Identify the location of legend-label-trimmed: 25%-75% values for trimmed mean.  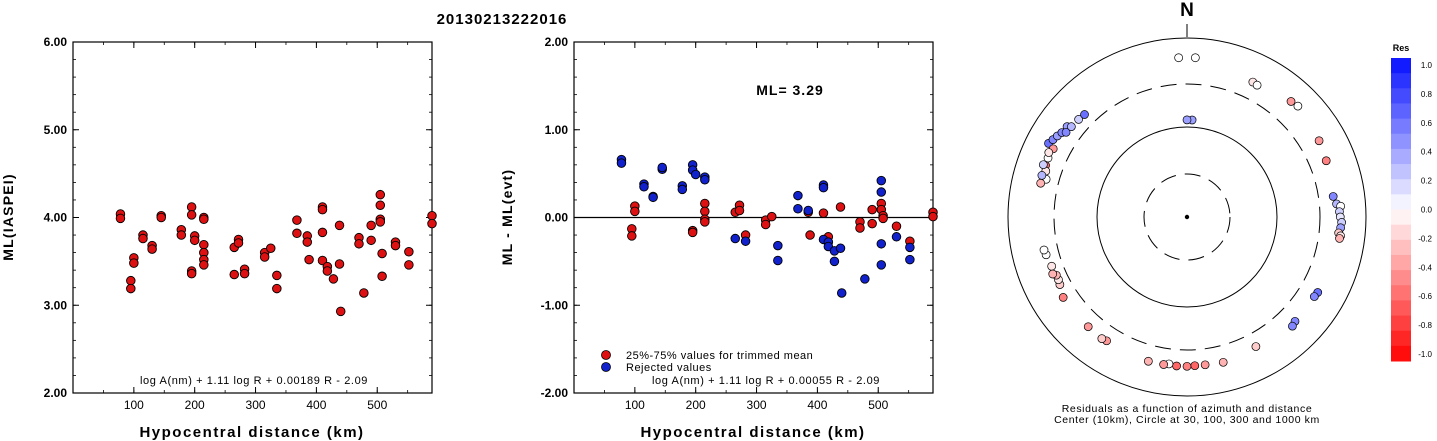
(719, 356).